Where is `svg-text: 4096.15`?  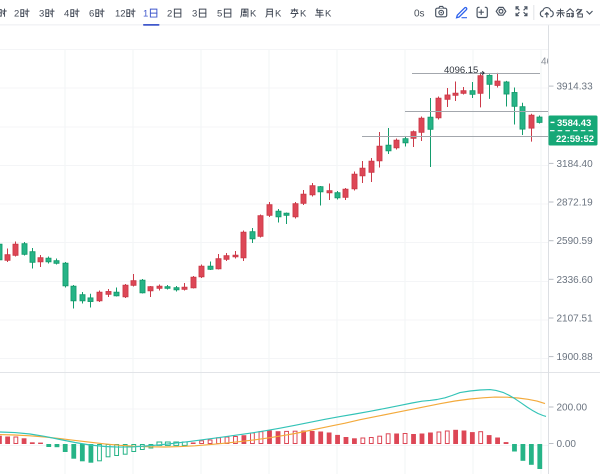
svg-text: 4096.15 is located at coordinates (461, 70).